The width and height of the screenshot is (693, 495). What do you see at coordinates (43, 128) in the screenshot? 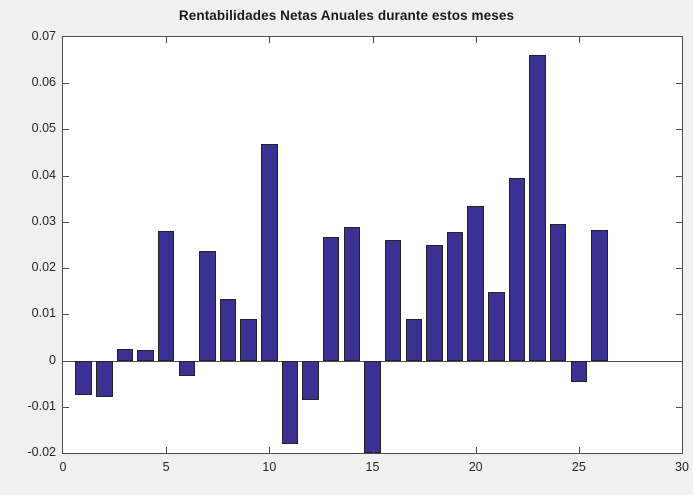
I see `y-axis-label: 0.05` at bounding box center [43, 128].